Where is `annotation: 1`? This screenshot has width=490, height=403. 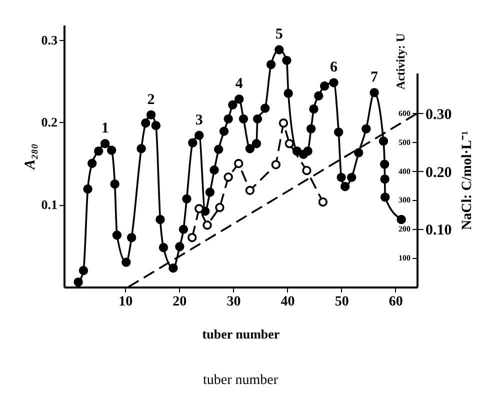
annotation: 1 is located at coordinates (105, 128).